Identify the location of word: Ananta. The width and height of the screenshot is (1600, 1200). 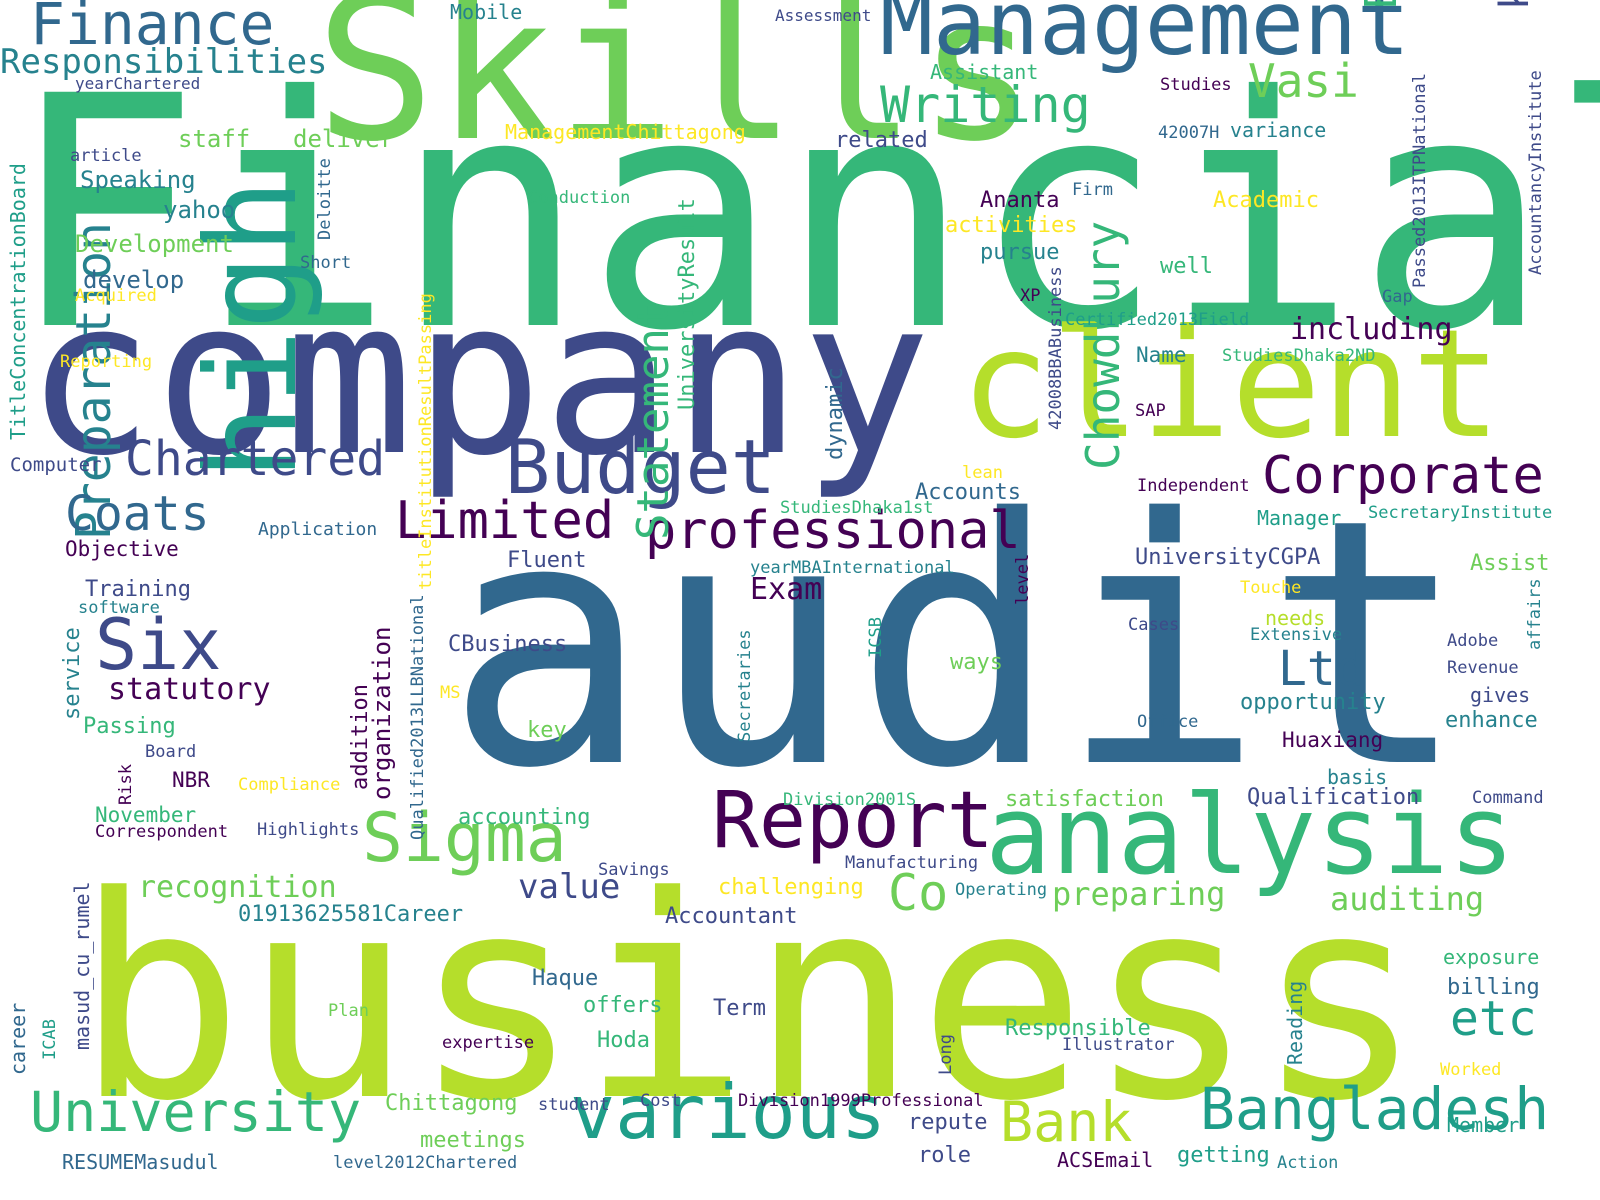
(1020, 200).